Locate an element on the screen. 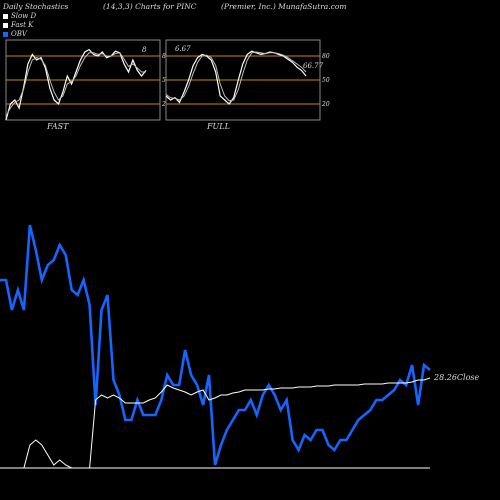  legend-slow-d-label: Slow D is located at coordinates (24, 16).